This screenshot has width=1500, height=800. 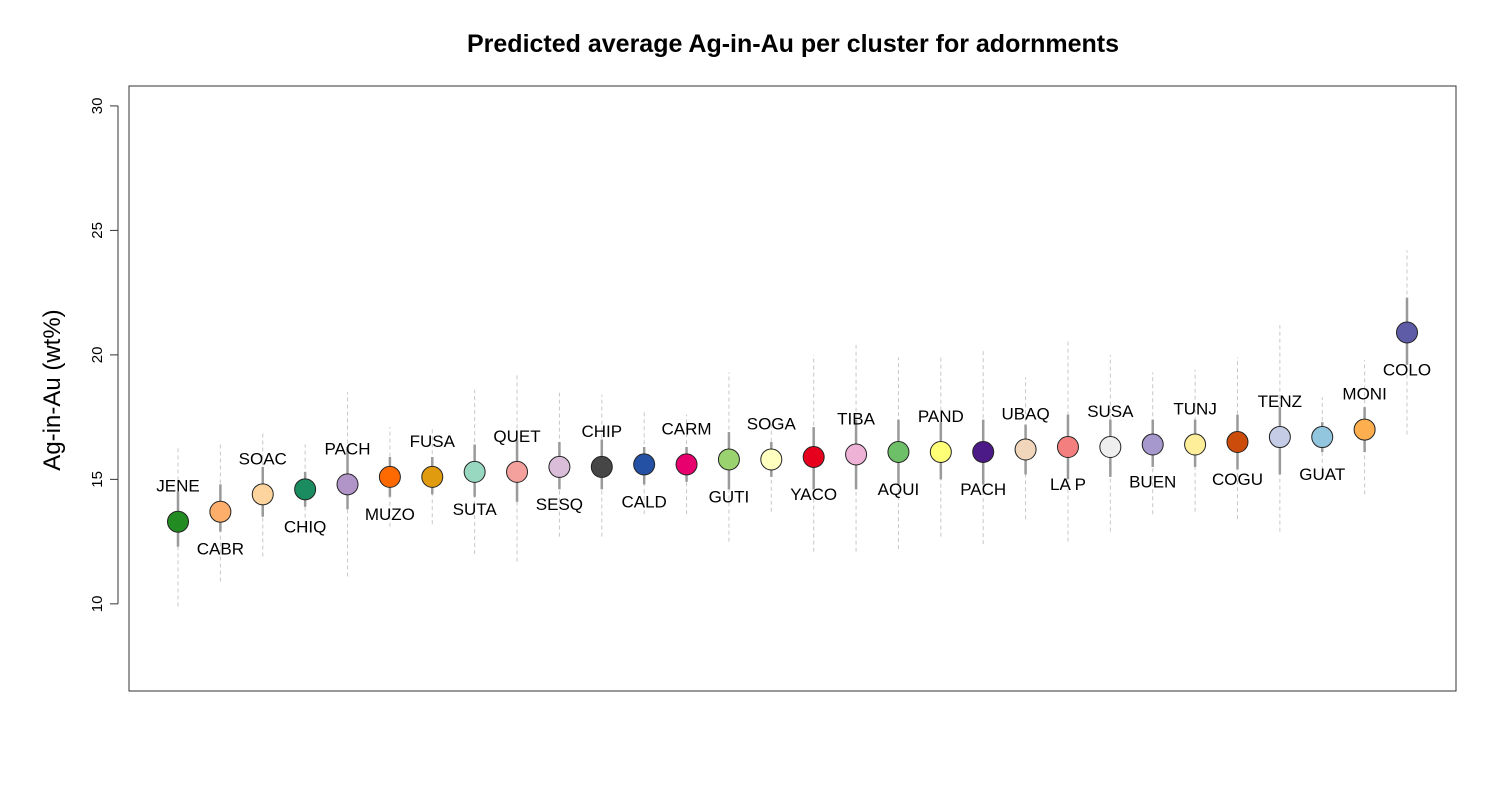 I want to click on point-label: FUSA, so click(x=433, y=441).